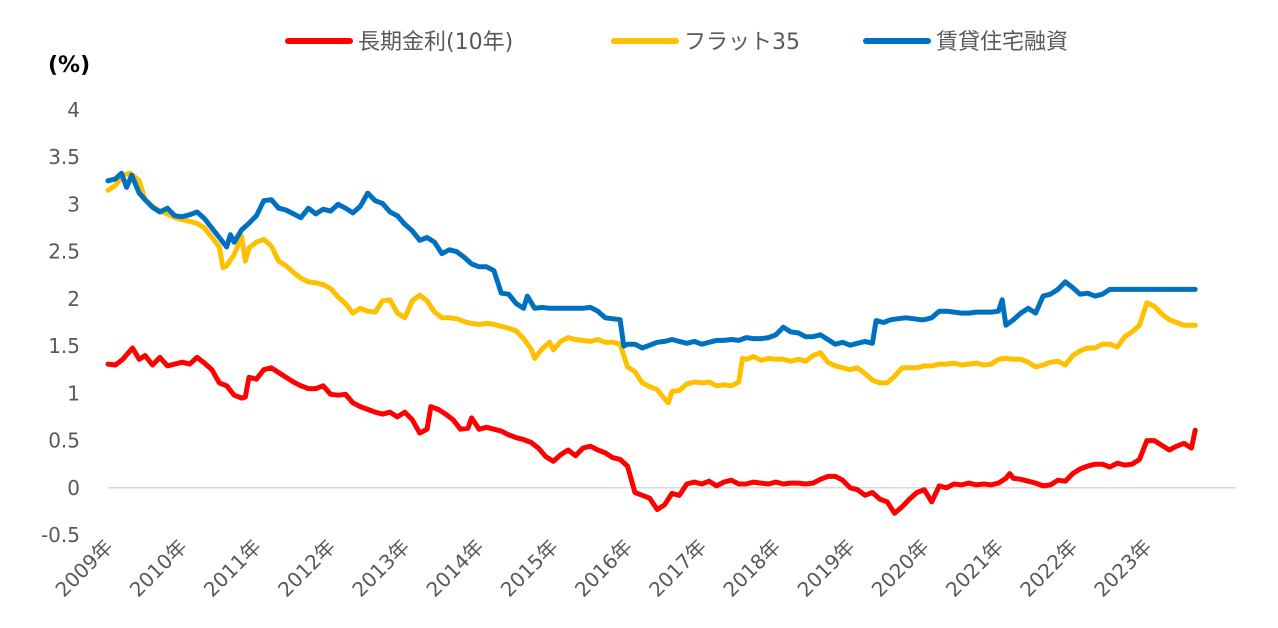 The height and width of the screenshot is (628, 1278). What do you see at coordinates (69, 65) in the screenshot?
I see `y-axis-unit-label: (%)` at bounding box center [69, 65].